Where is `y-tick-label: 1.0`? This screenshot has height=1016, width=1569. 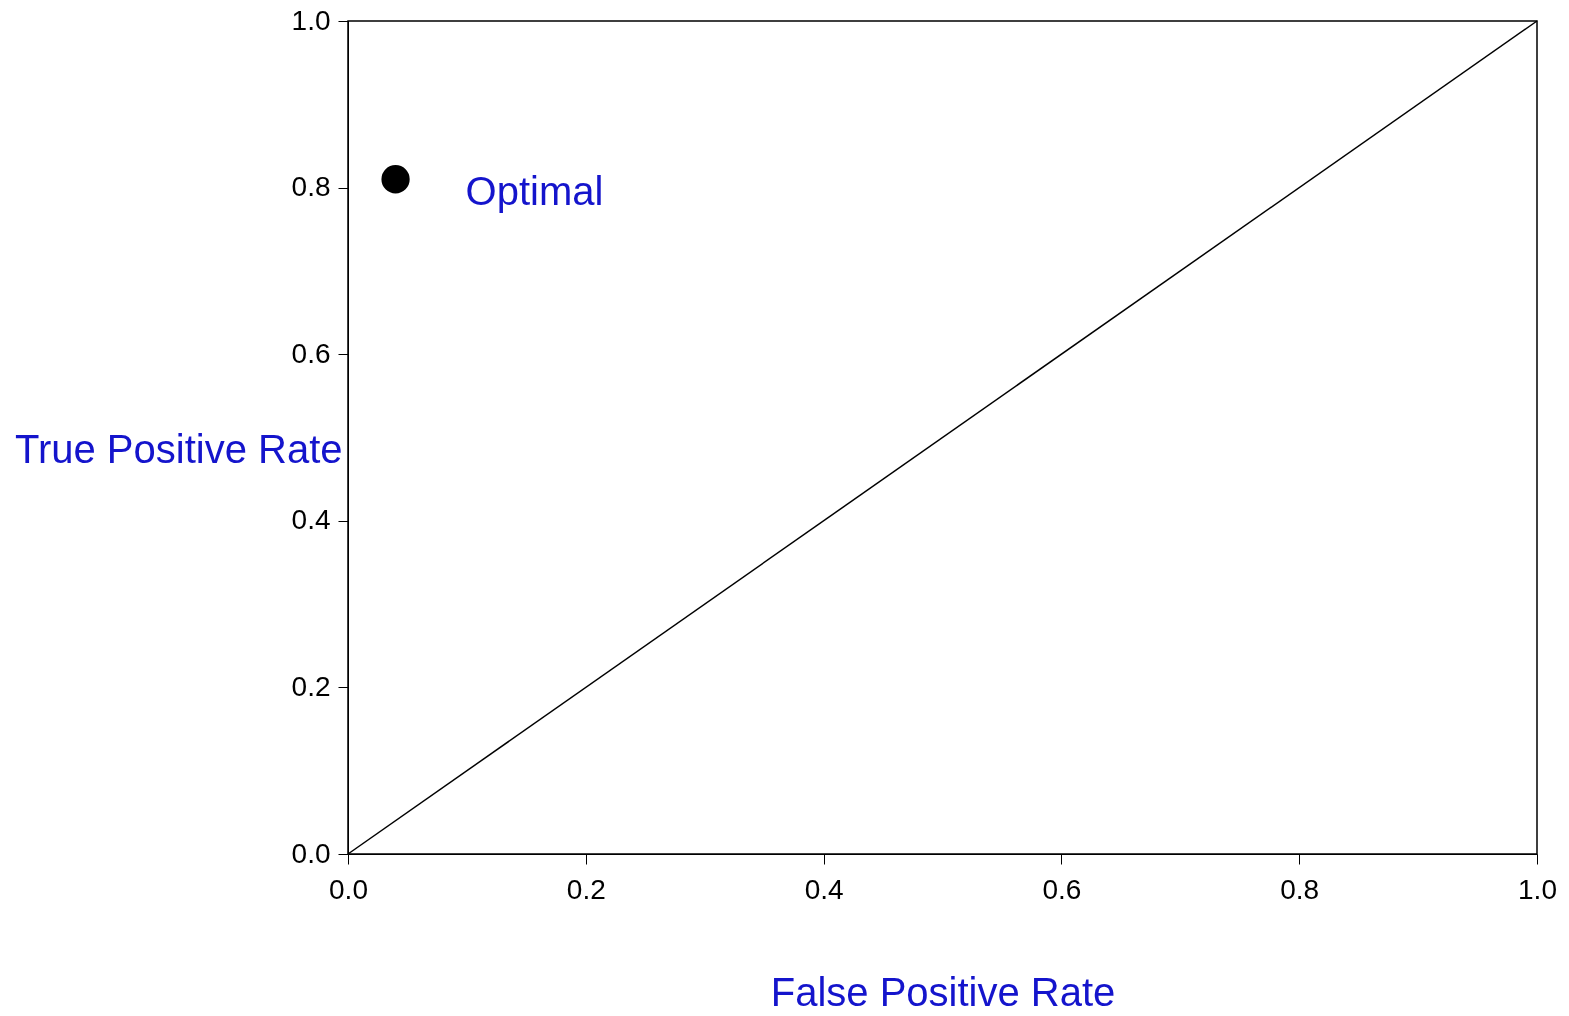 y-tick-label: 1.0 is located at coordinates (311, 20).